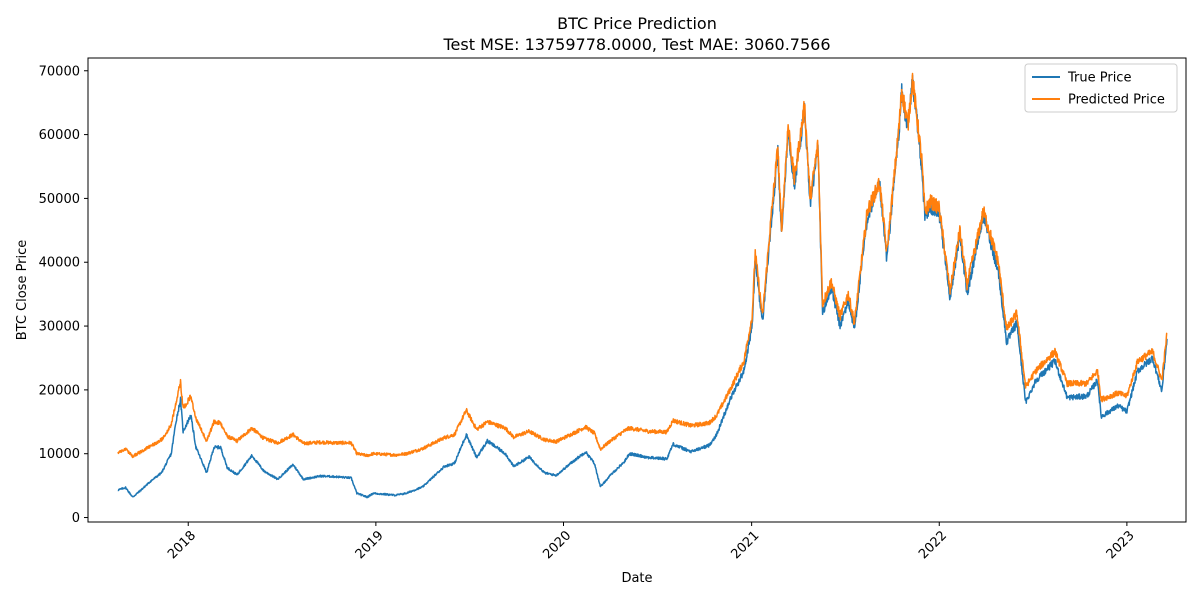 The height and width of the screenshot is (600, 1200). What do you see at coordinates (933, 545) in the screenshot?
I see `x-tick-label: 2022` at bounding box center [933, 545].